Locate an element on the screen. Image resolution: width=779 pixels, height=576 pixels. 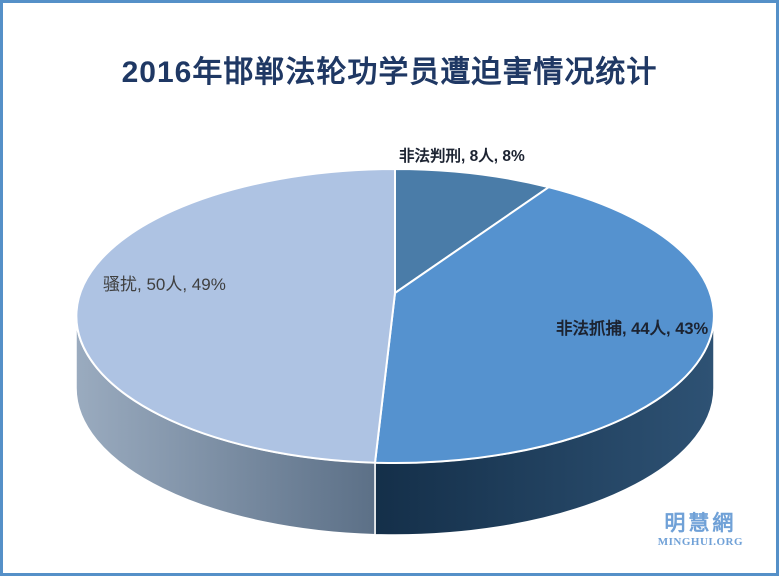
minghui-watermark: 明慧網 MINGHUI.ORG is located at coordinates (700, 530).